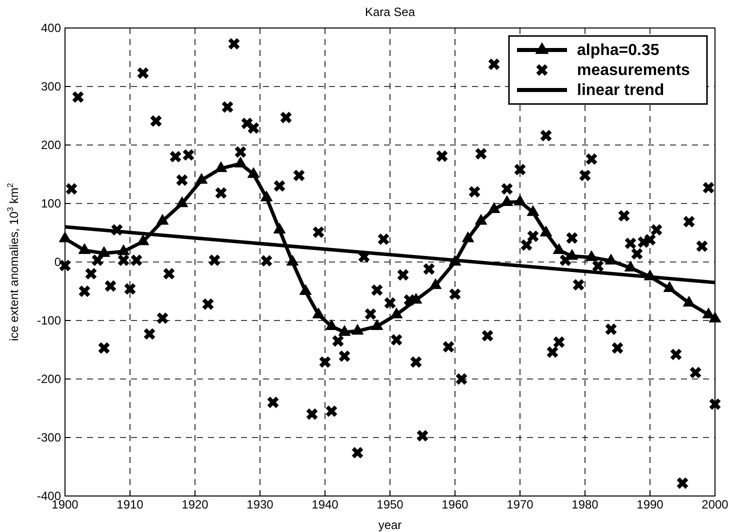 The height and width of the screenshot is (532, 734). I want to click on x-tick-label: 2000, so click(715, 505).